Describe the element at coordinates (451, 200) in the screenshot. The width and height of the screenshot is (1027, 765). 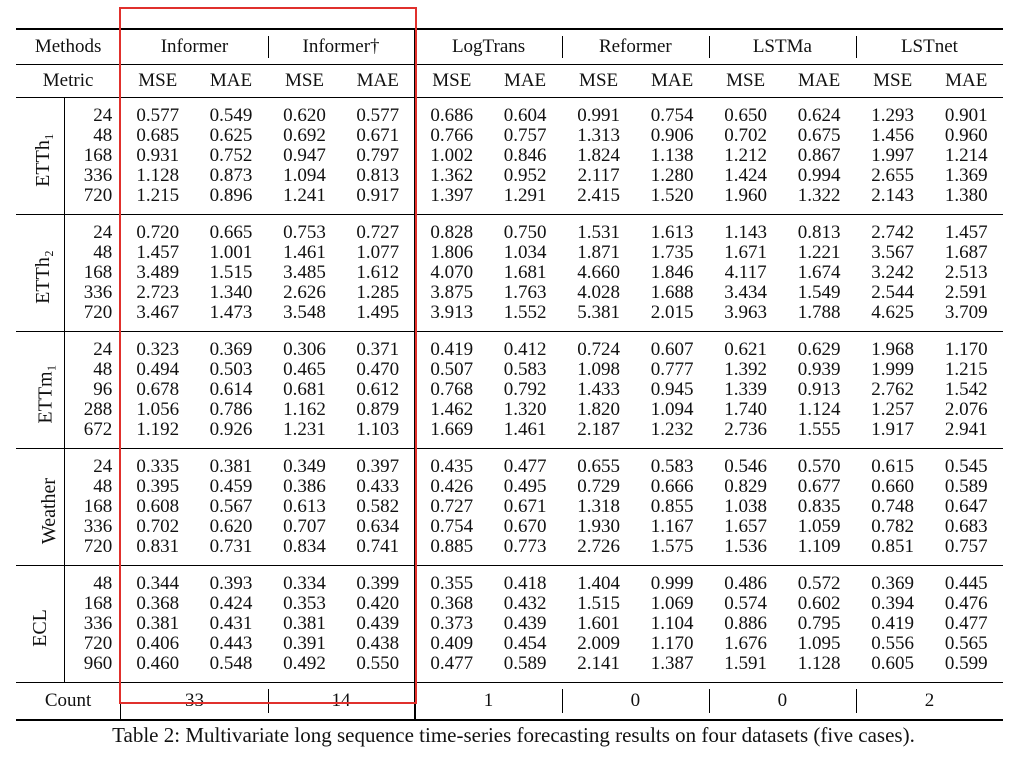
I see `value-cell: 1.397` at that location.